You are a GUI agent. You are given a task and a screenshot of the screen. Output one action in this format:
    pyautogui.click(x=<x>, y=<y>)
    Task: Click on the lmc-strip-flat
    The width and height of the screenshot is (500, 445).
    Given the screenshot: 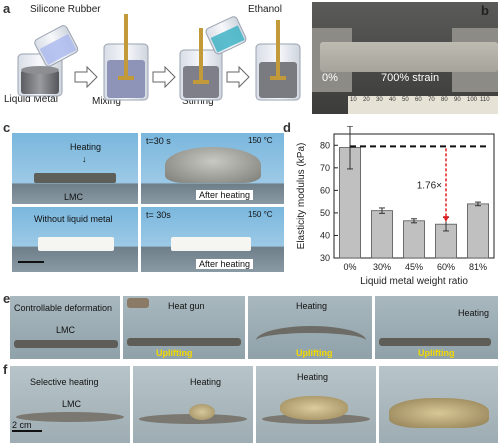 What is the action you would take?
    pyautogui.click(x=66, y=344)
    